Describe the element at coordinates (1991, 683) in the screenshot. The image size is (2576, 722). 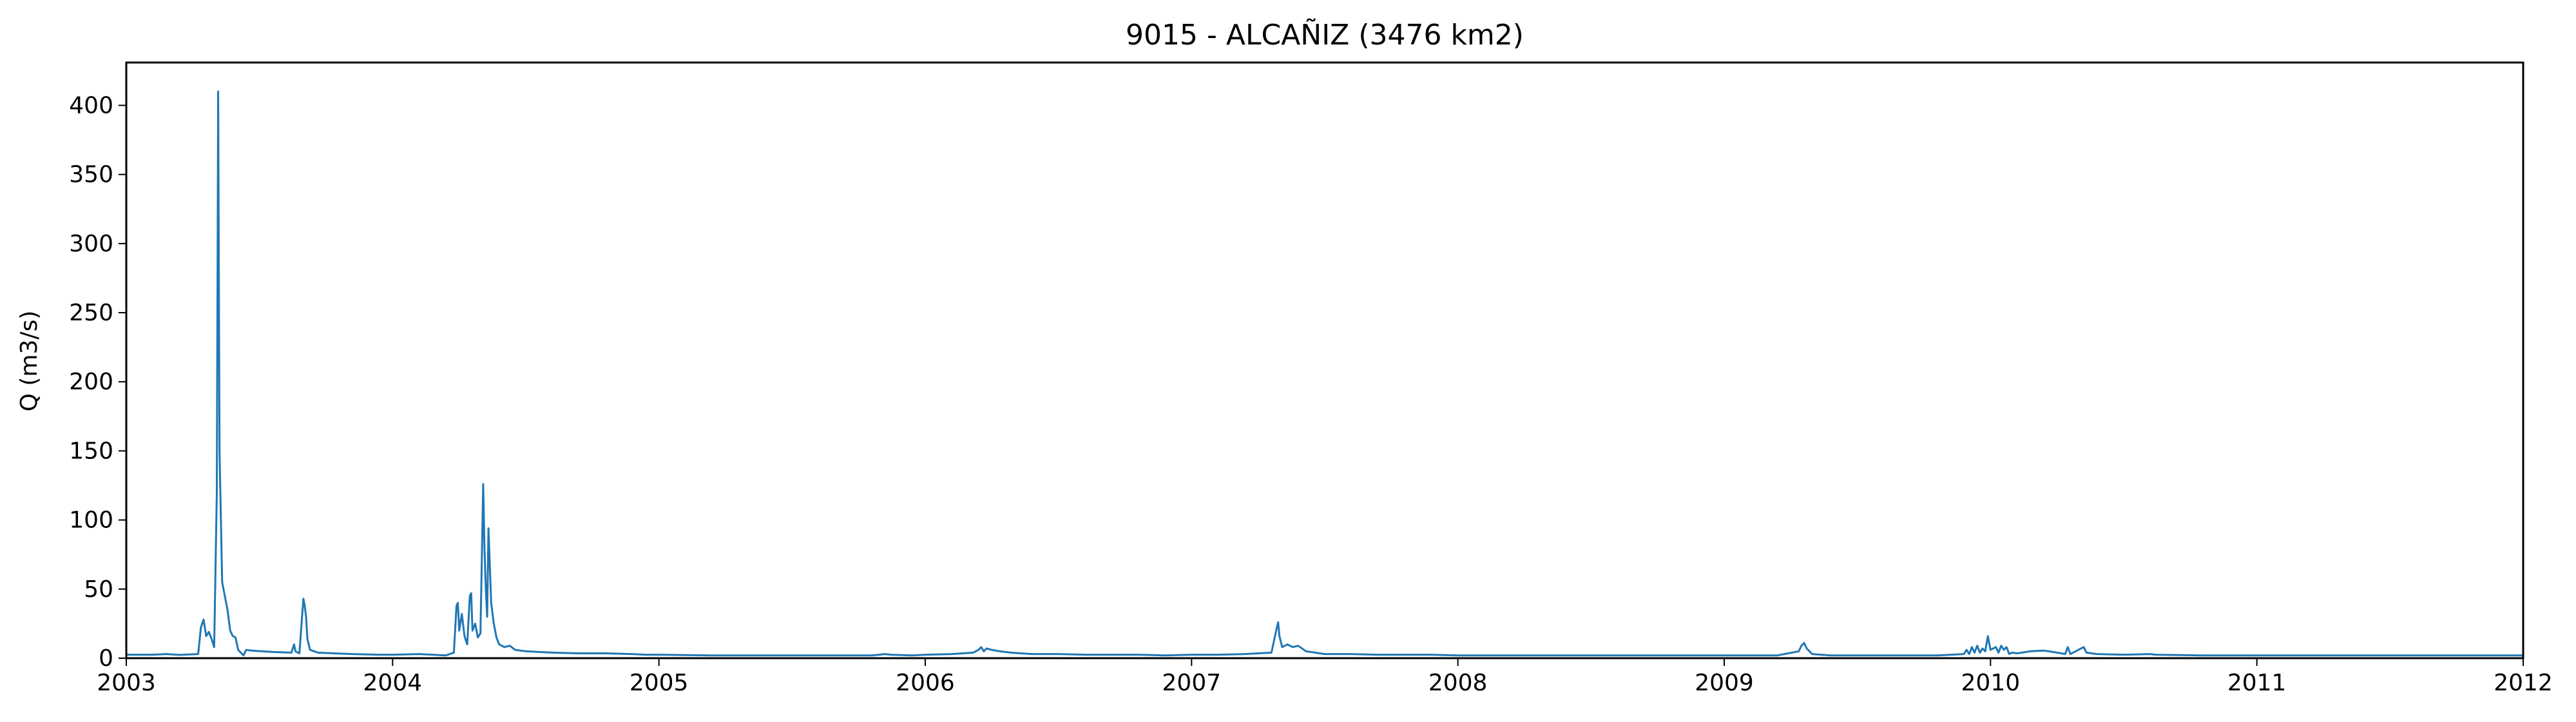
I see `x-tick-label: 2010` at that location.